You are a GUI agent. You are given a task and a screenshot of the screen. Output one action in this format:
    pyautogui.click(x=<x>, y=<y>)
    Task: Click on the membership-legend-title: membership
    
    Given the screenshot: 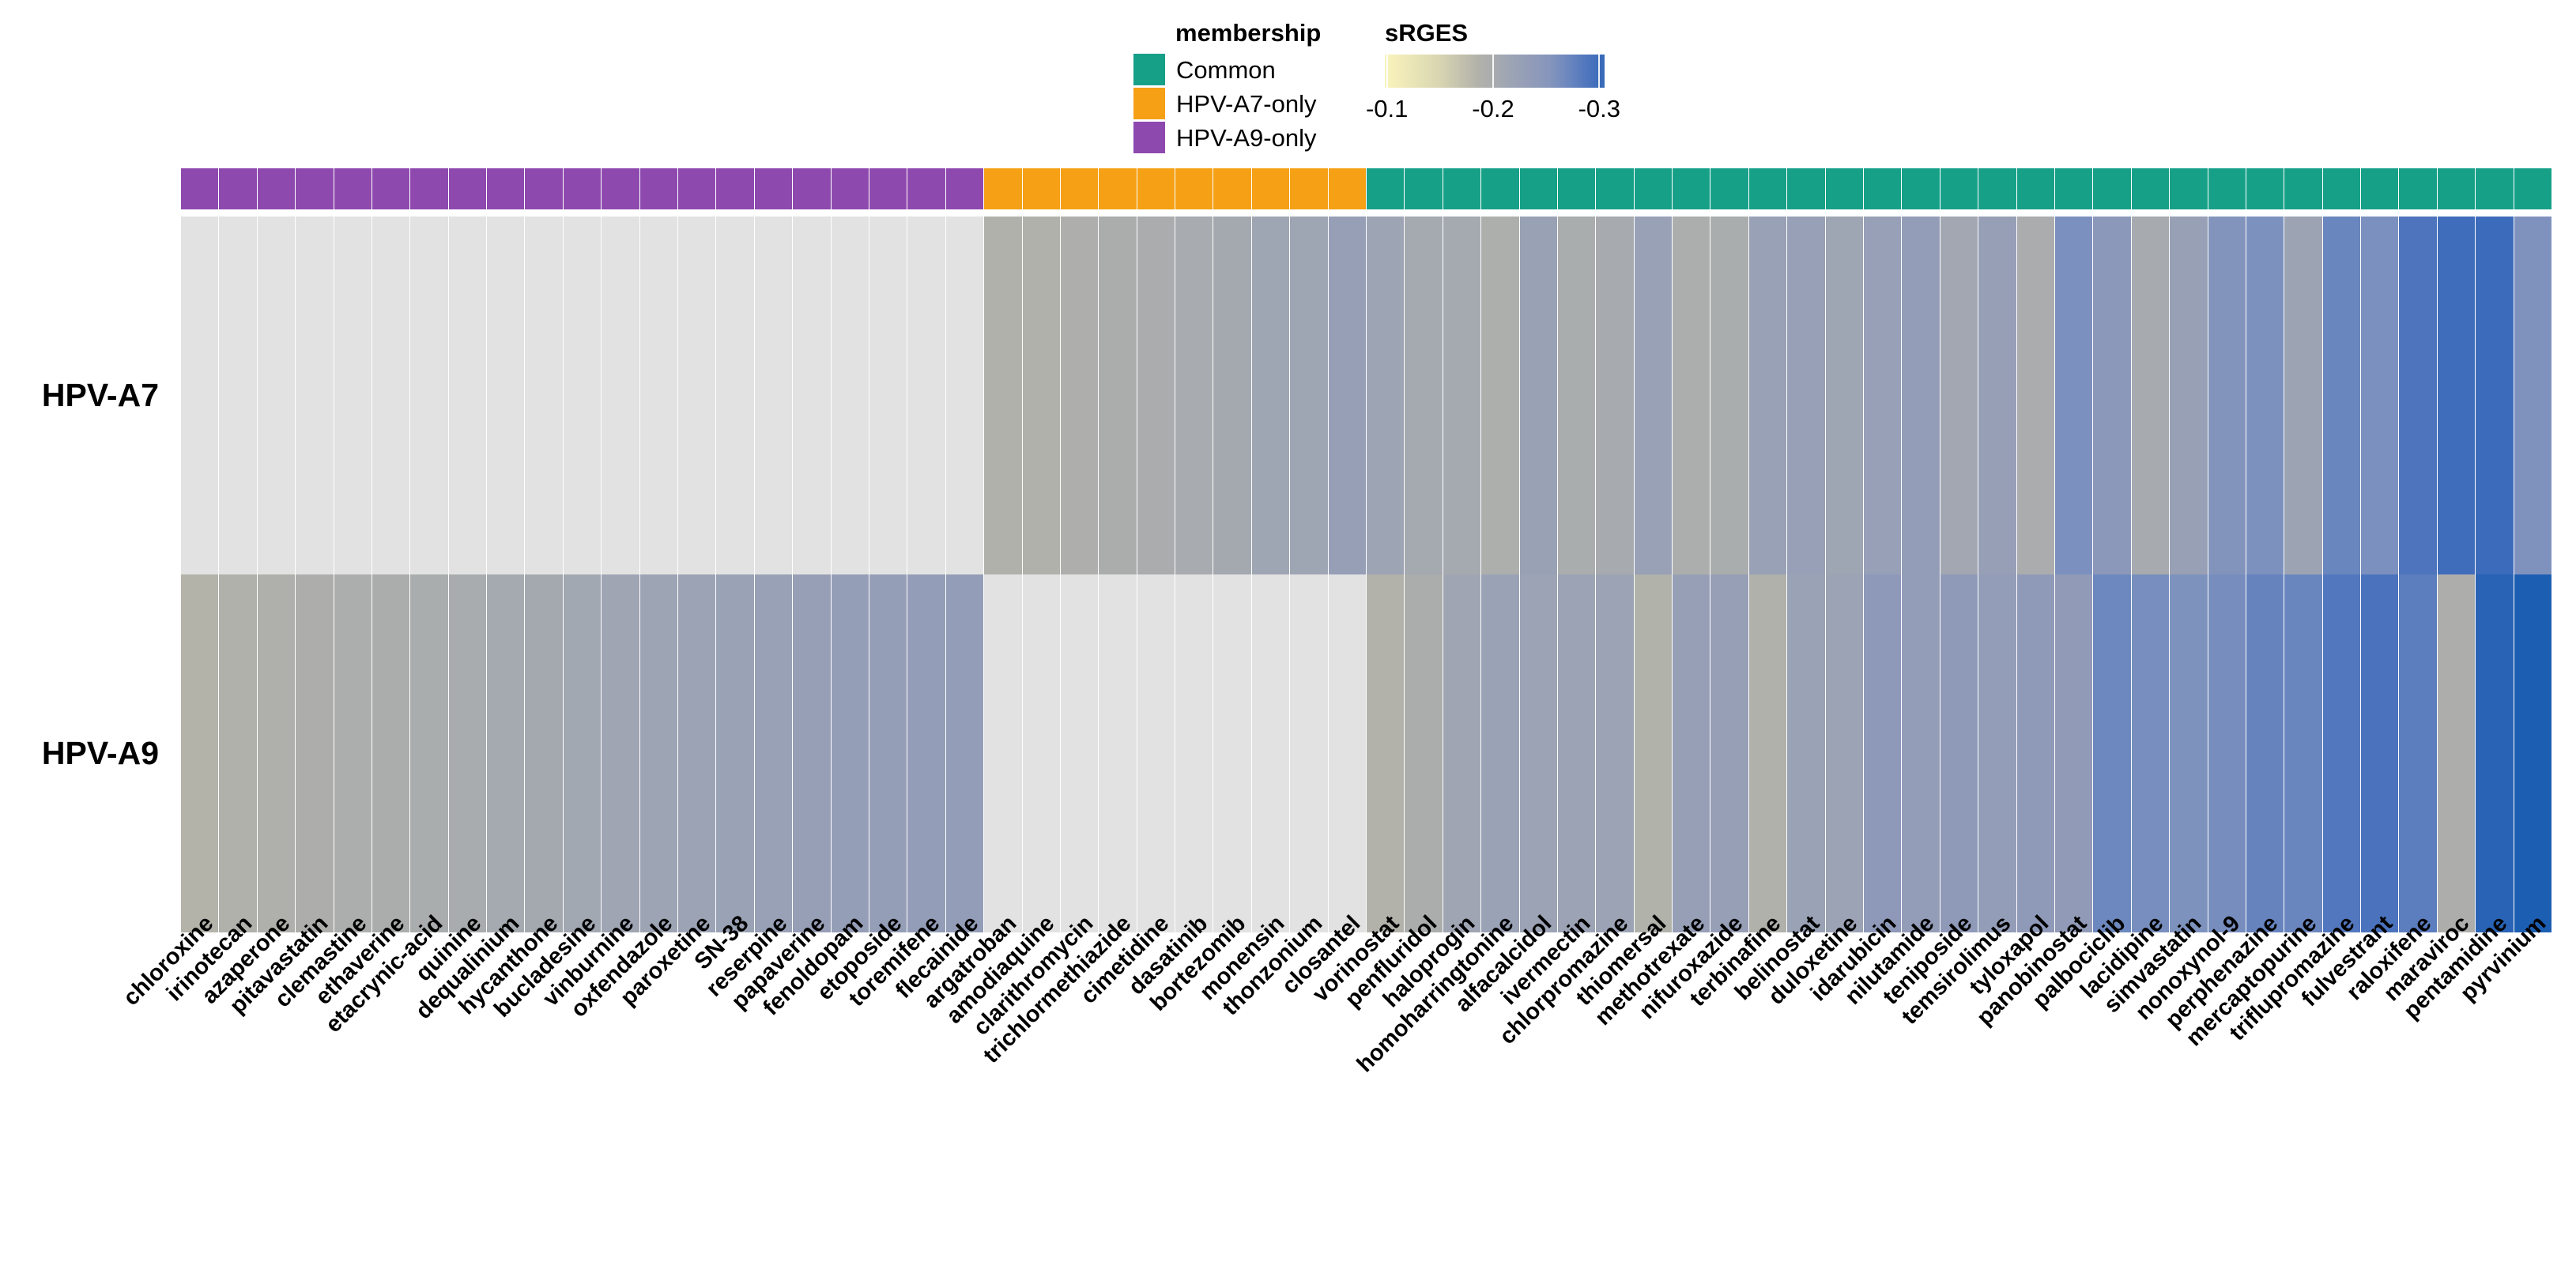 What is the action you would take?
    pyautogui.click(x=1248, y=33)
    